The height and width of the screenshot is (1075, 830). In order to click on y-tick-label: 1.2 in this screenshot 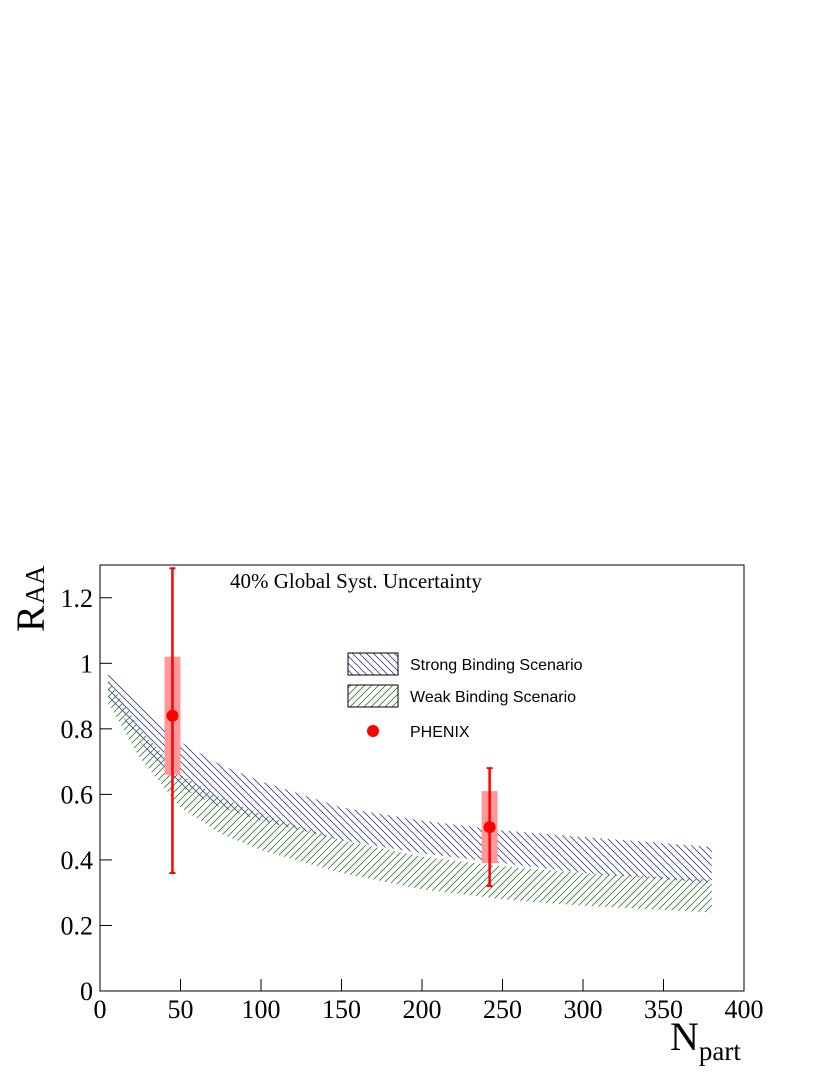, I will do `click(77, 598)`.